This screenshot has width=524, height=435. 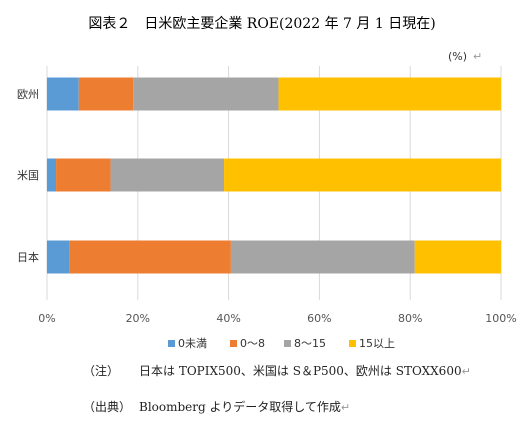 What do you see at coordinates (300, 371) in the screenshot?
I see `note-text: 日本は TOPIX500、米国は S＆P500、欧州は STOXX600` at bounding box center [300, 371].